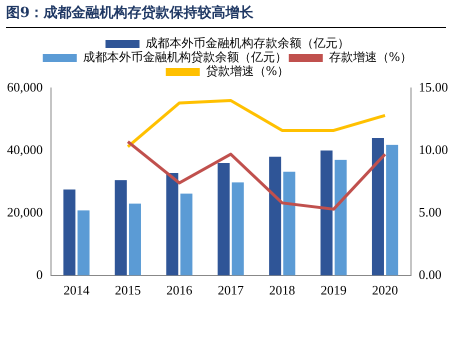 The width and height of the screenshot is (457, 340). Describe the element at coordinates (385, 290) in the screenshot. I see `x-tick-label: 2020` at that location.